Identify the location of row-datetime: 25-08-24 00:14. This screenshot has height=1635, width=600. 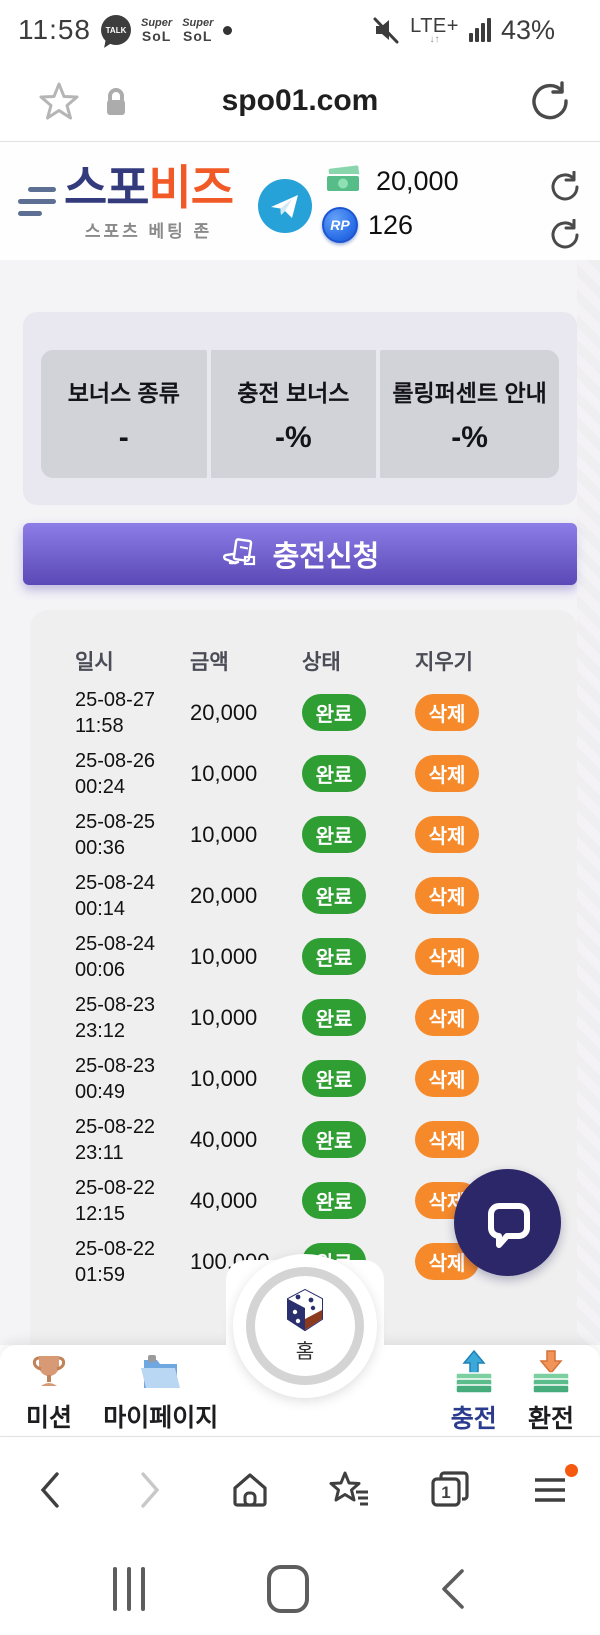
(115, 895).